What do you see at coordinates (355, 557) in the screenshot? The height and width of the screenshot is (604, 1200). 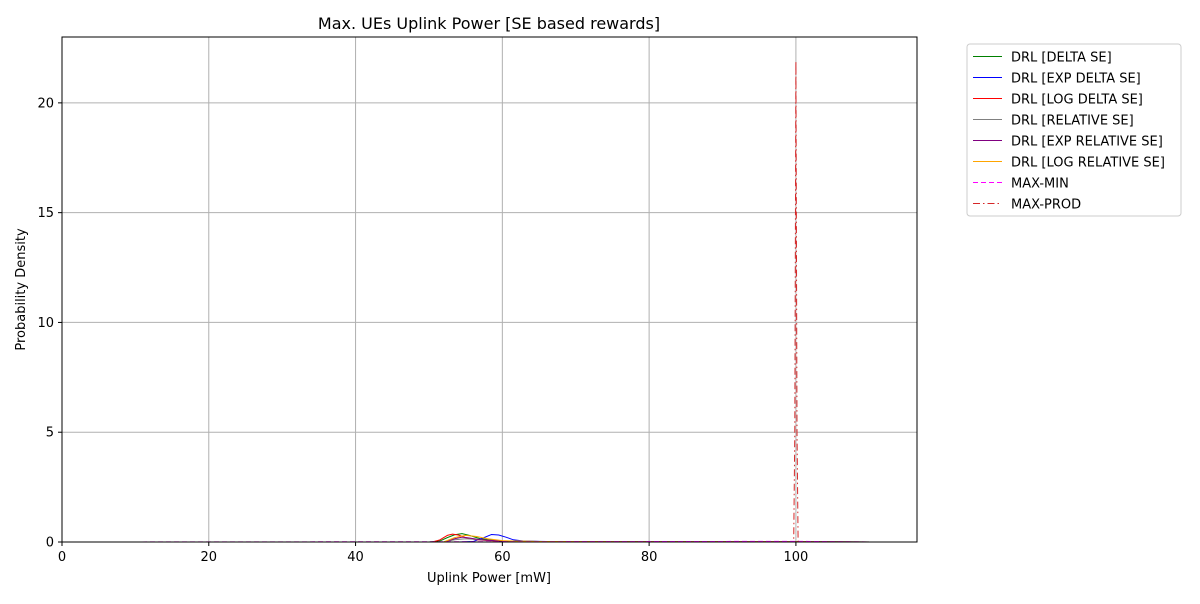 I see `x-tick-label: 40` at bounding box center [355, 557].